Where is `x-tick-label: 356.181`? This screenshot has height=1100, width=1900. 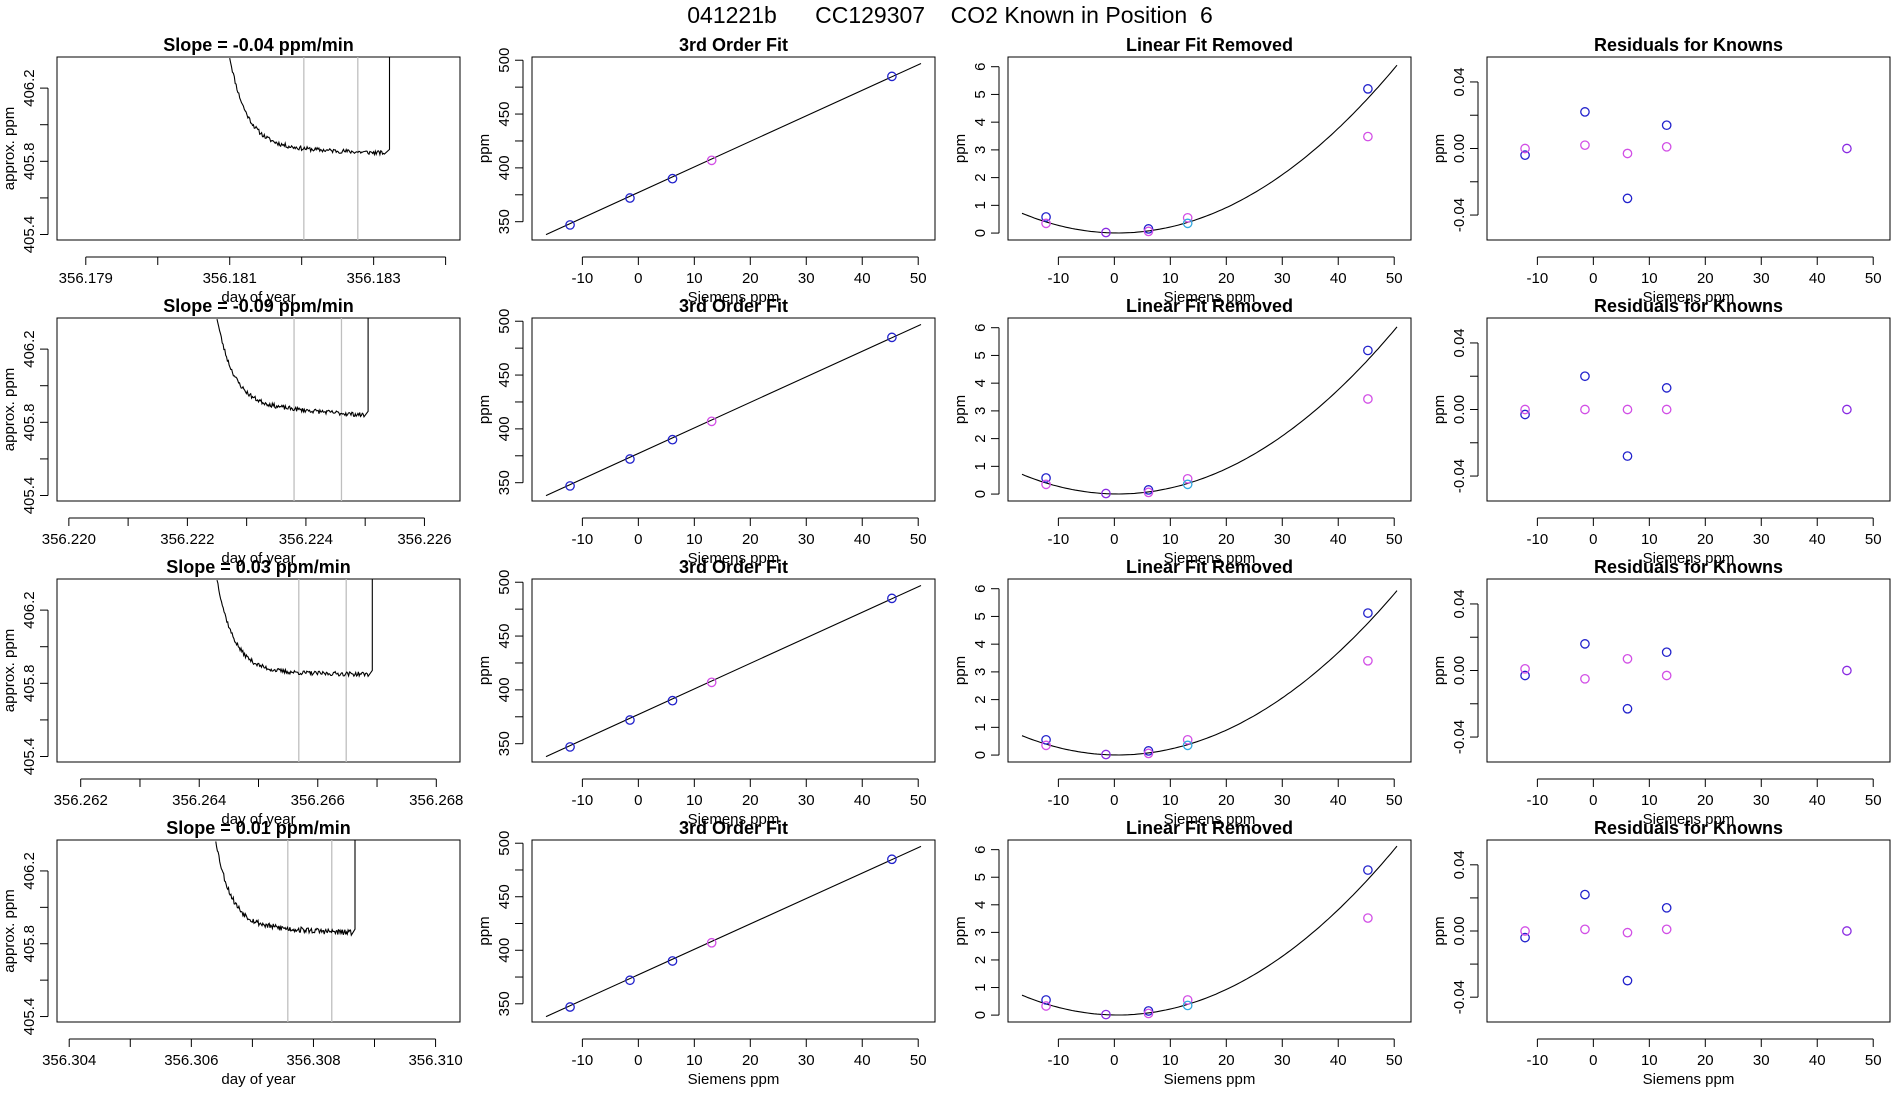
x-tick-label: 356.181 is located at coordinates (230, 278).